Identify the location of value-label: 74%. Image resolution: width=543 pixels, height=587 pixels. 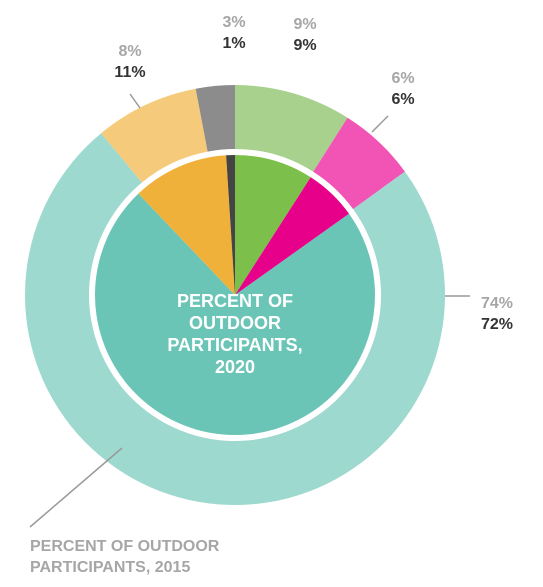
(497, 303).